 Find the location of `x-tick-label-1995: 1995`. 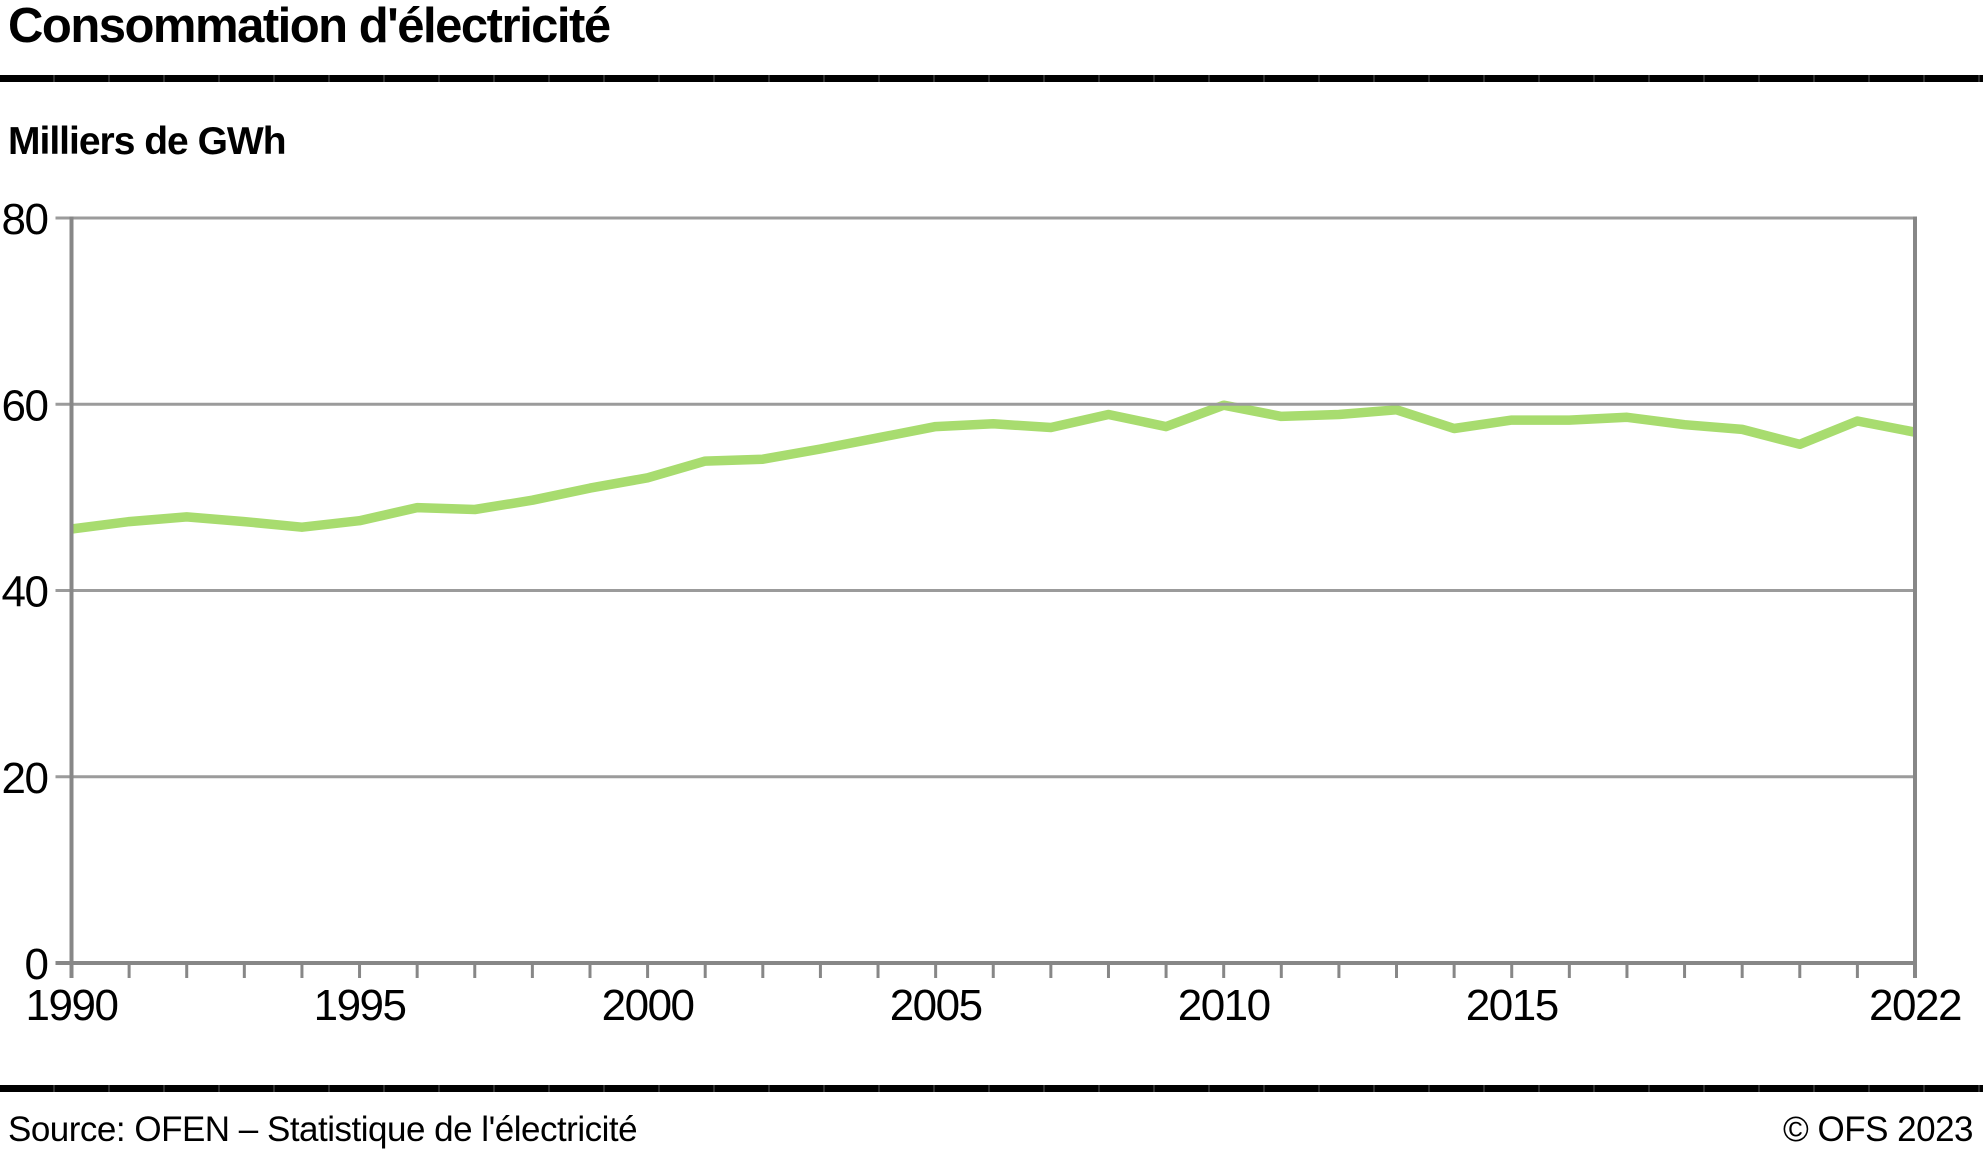

x-tick-label-1995: 1995 is located at coordinates (360, 1005).